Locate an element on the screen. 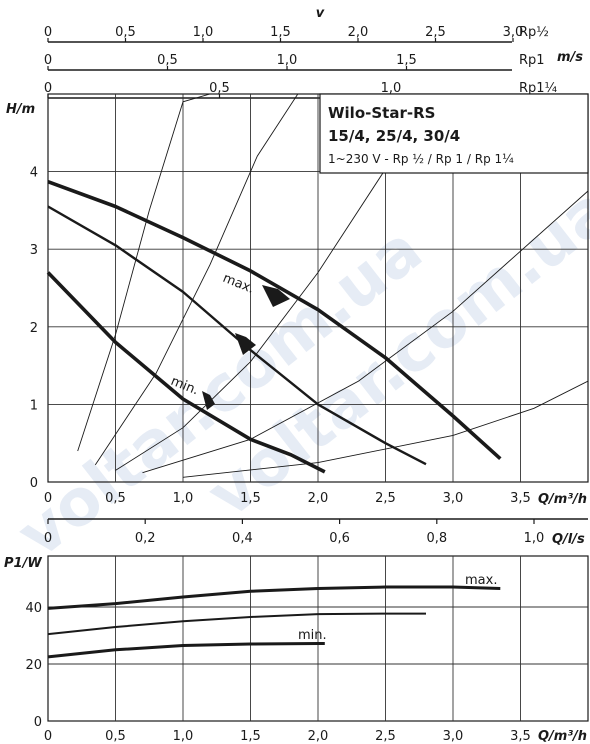 The image size is (590, 744). legend-model-sizes: 15/4, 25/4, 30/4 is located at coordinates (394, 136).